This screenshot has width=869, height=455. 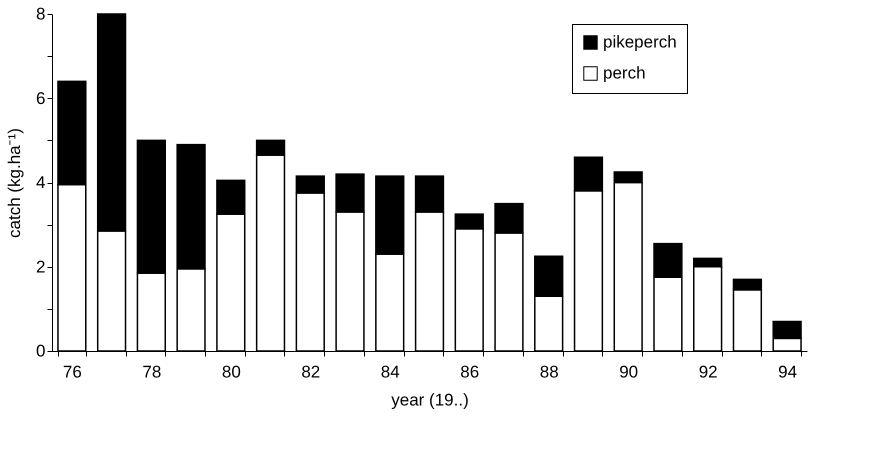 I want to click on x-tick-label: 78, so click(x=152, y=372).